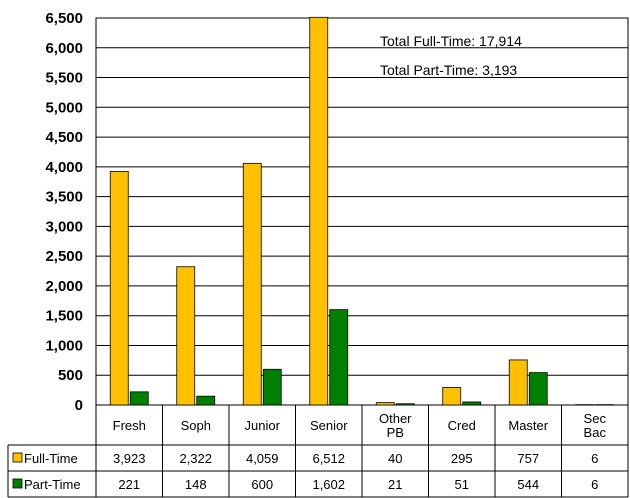 This screenshot has width=630, height=498. I want to click on y-tick-label: 5,000, so click(64, 107).